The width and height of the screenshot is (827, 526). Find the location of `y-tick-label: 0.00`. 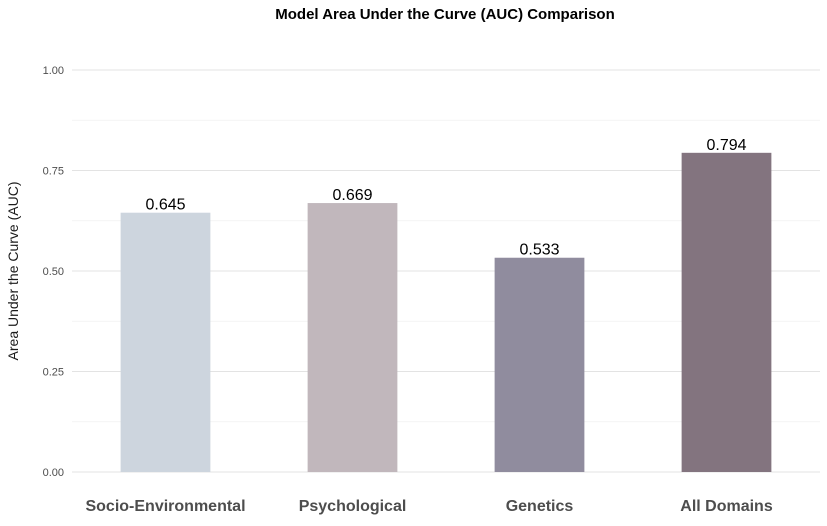

y-tick-label: 0.00 is located at coordinates (53, 473).